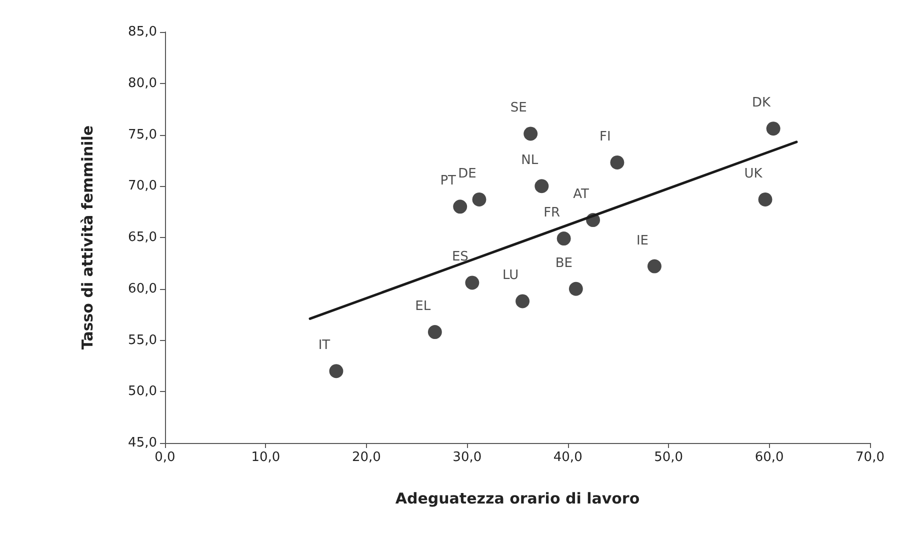 The height and width of the screenshot is (534, 912). What do you see at coordinates (87, 237) in the screenshot?
I see `y-axis-title: Tasso di attività femminile` at bounding box center [87, 237].